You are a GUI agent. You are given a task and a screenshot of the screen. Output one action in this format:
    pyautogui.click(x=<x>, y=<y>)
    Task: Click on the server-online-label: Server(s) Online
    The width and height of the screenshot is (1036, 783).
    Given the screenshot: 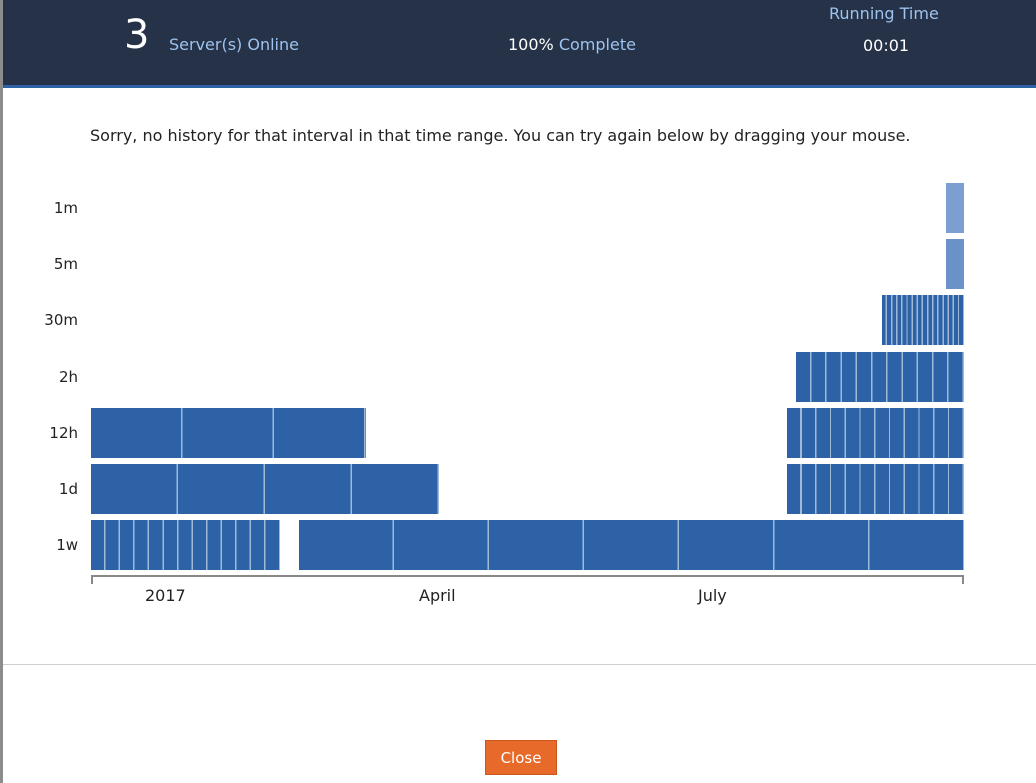 What is the action you would take?
    pyautogui.click(x=234, y=44)
    